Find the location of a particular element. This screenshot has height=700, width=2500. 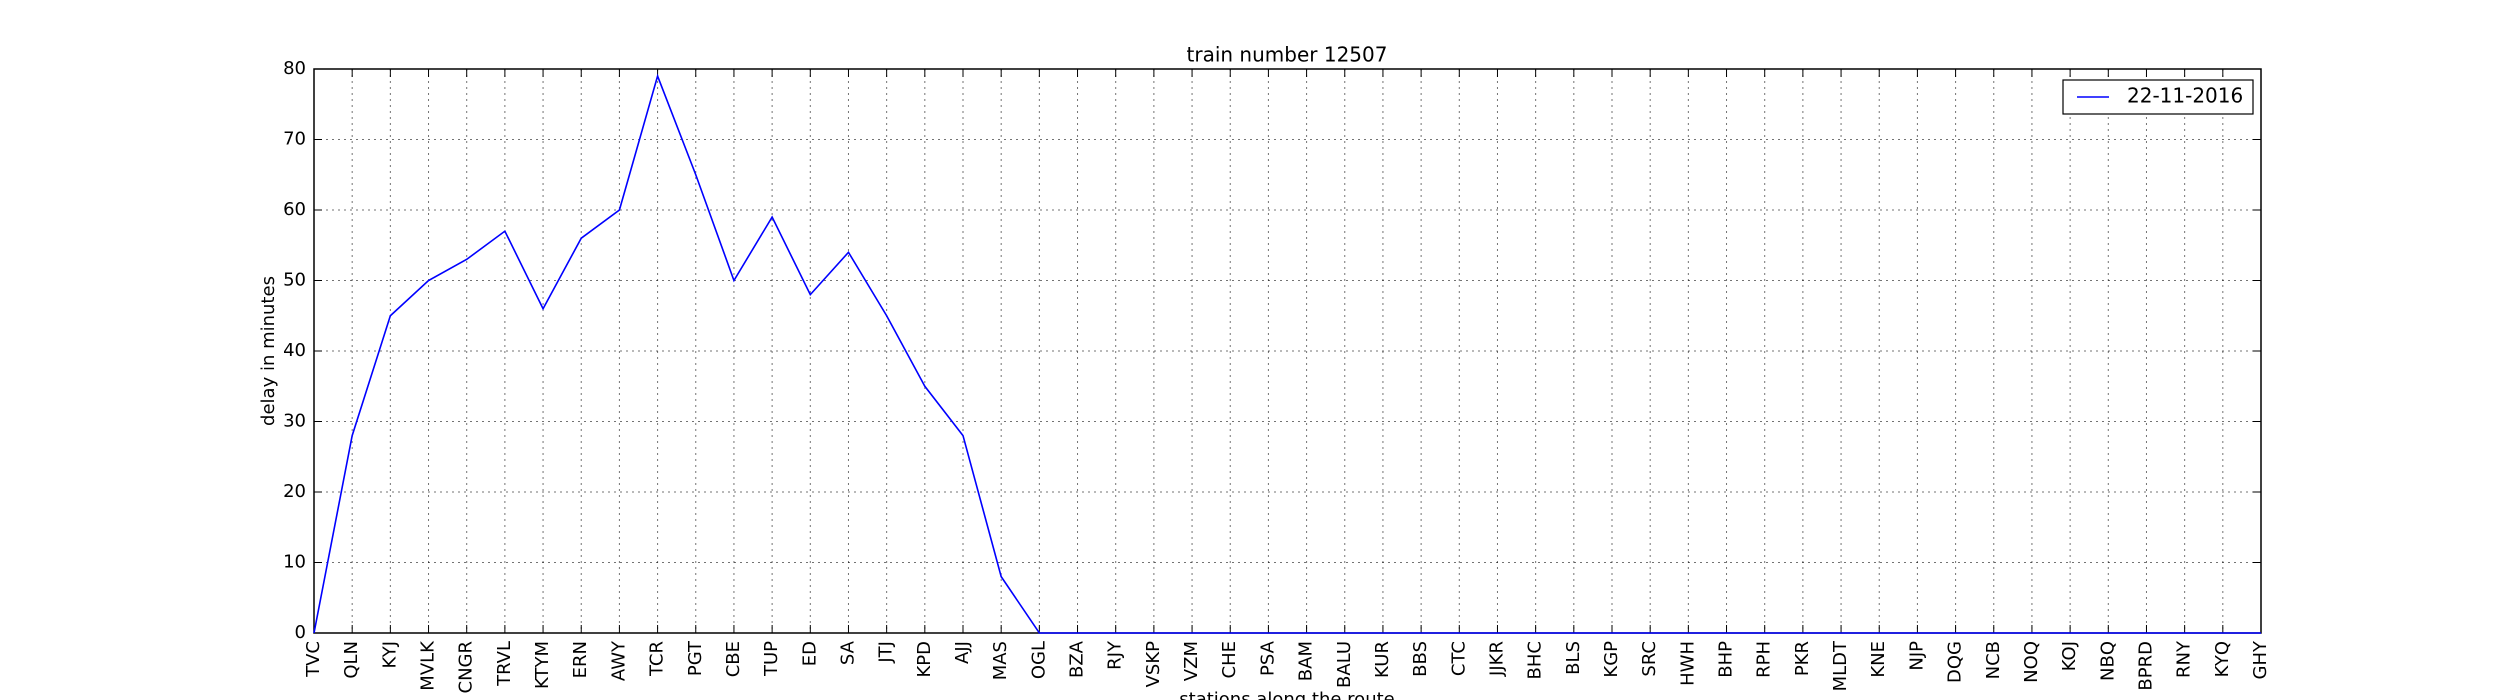

x-tick-label: KYQ is located at coordinates (2222, 659).